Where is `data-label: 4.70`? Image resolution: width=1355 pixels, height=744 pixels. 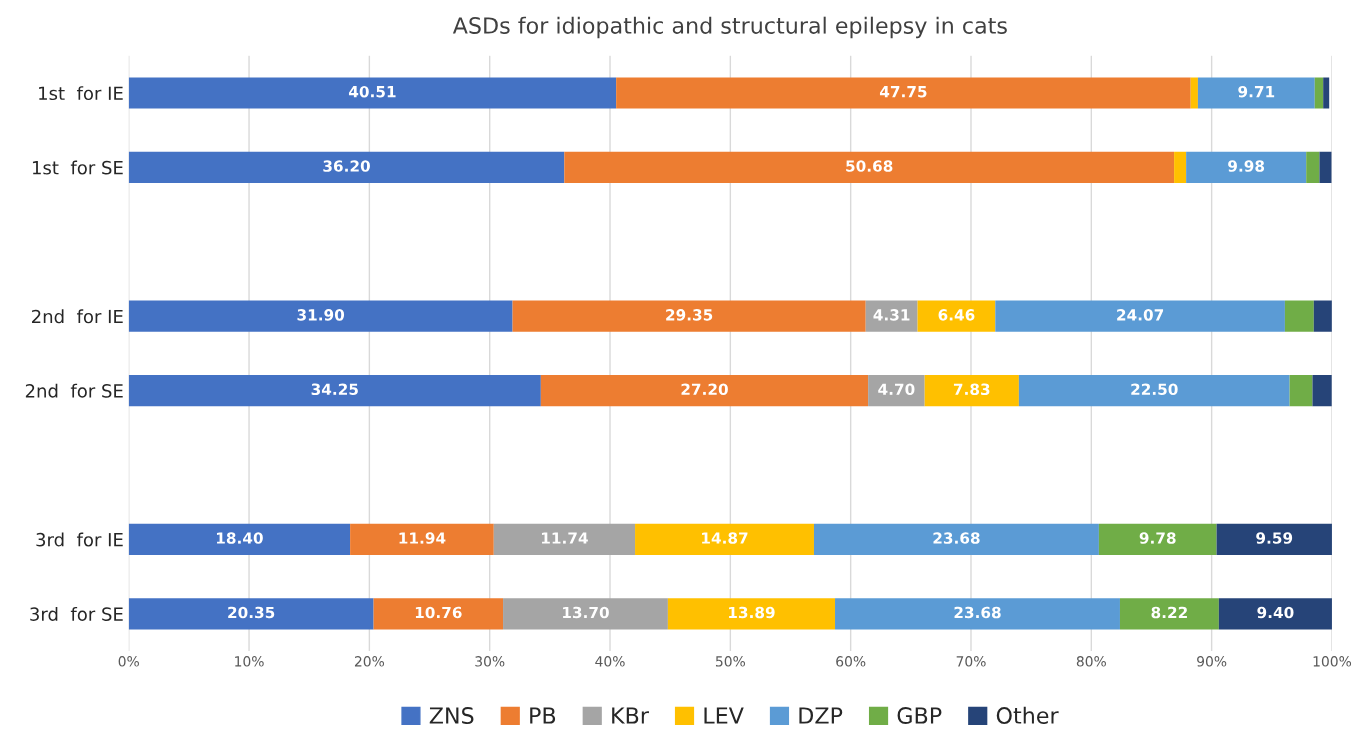 data-label: 4.70 is located at coordinates (896, 389).